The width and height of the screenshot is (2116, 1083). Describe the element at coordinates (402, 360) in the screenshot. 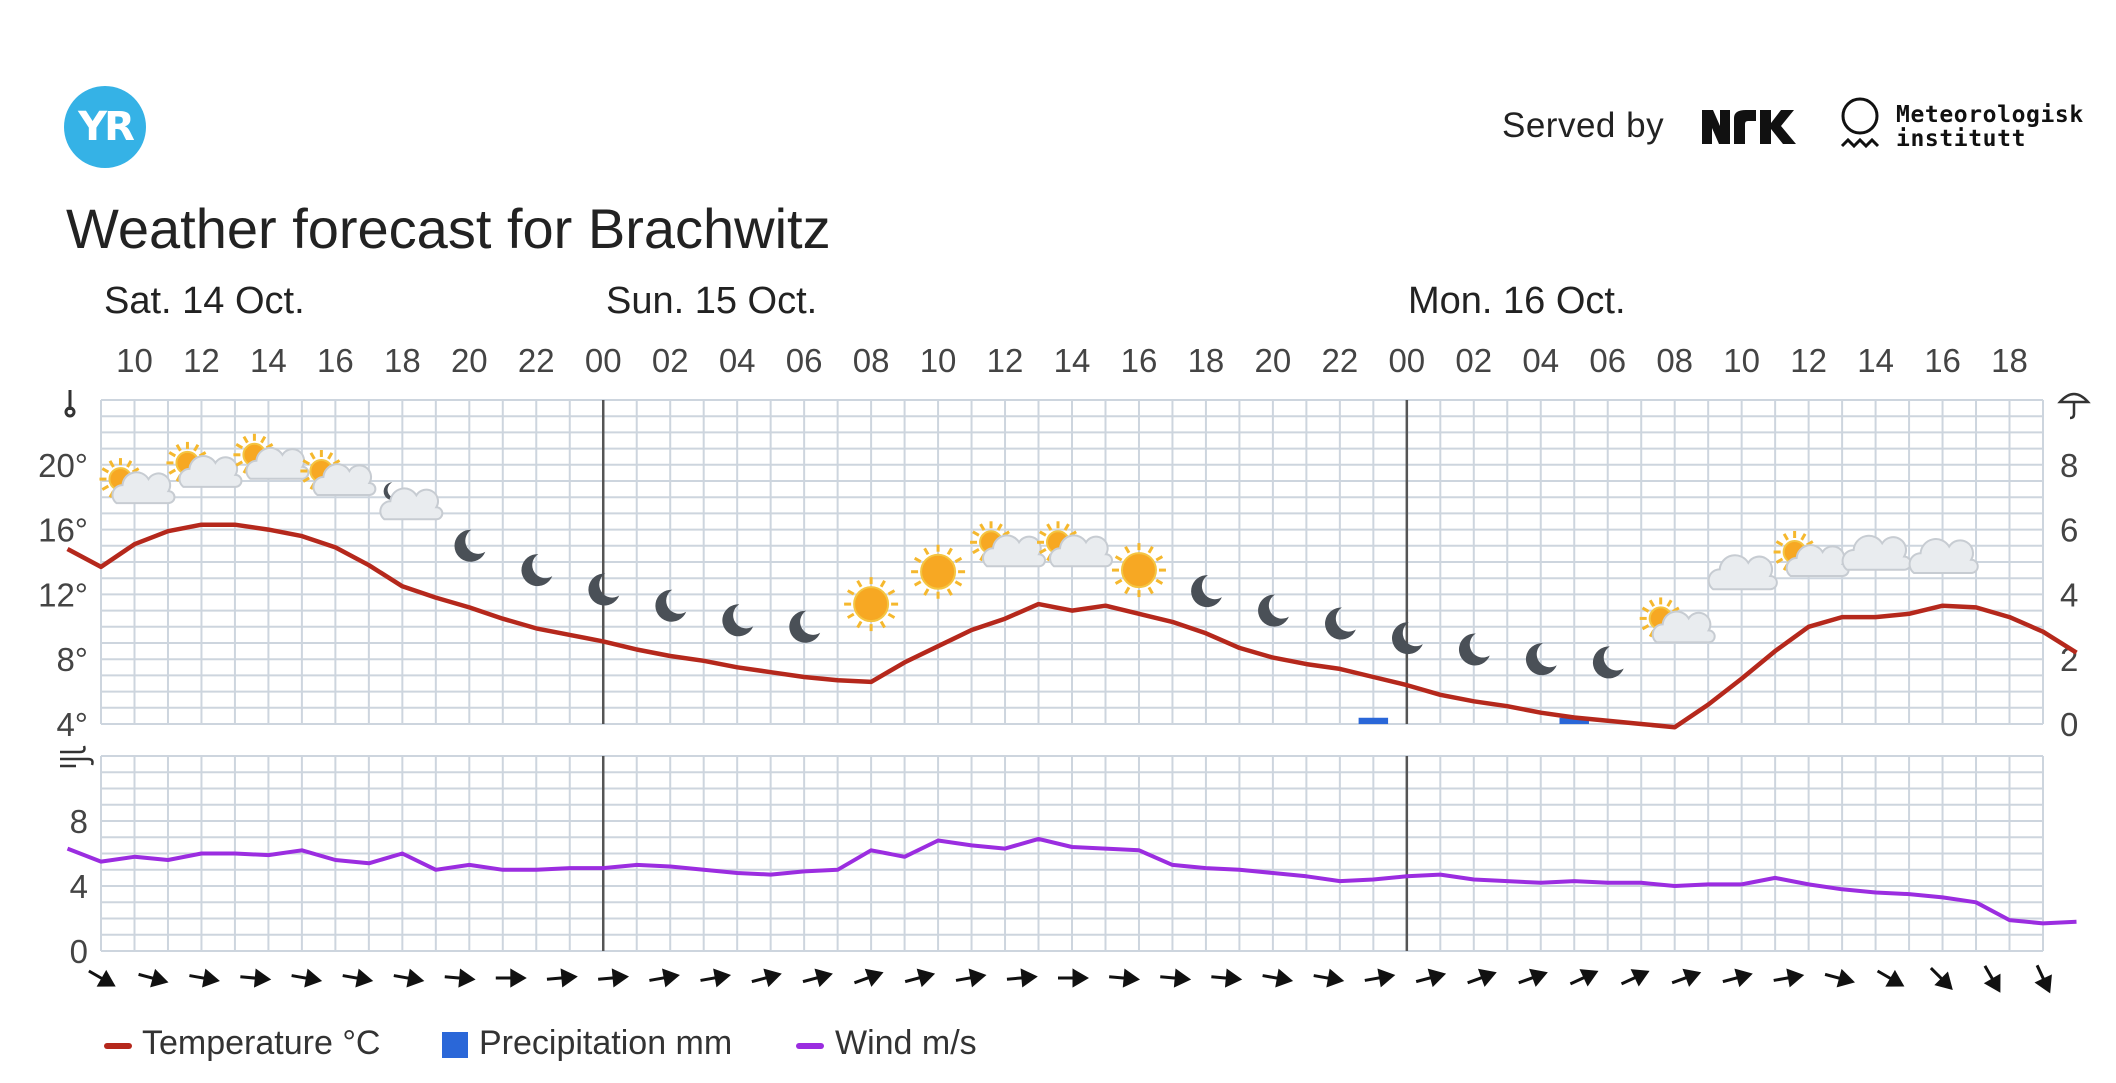

I see `x-tick-label: 18` at that location.